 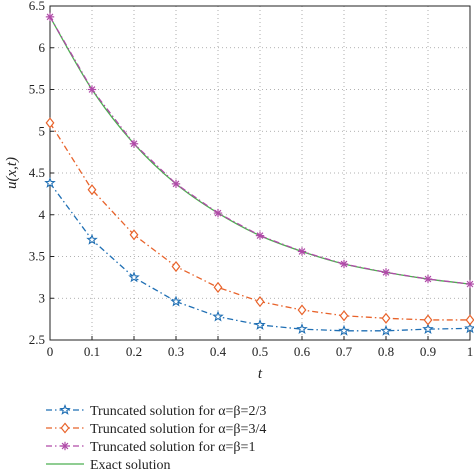 I want to click on x-tick-label: 0.4, so click(x=218, y=351).